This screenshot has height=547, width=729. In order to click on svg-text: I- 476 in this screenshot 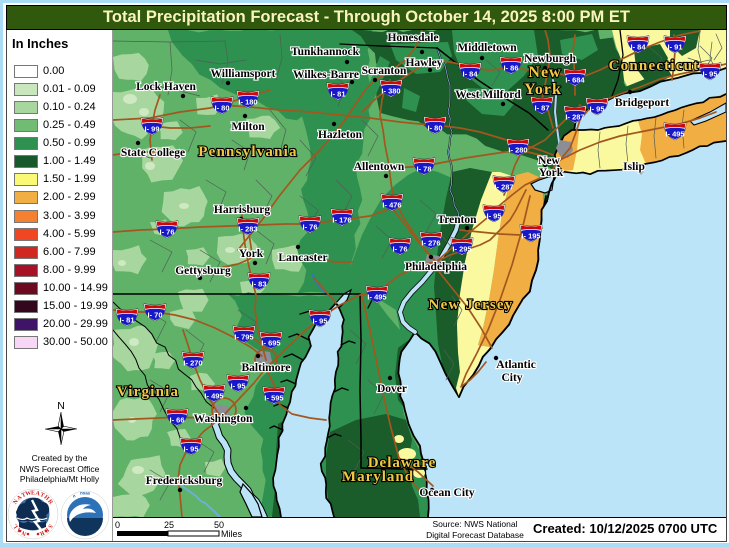, I will do `click(391, 205)`.